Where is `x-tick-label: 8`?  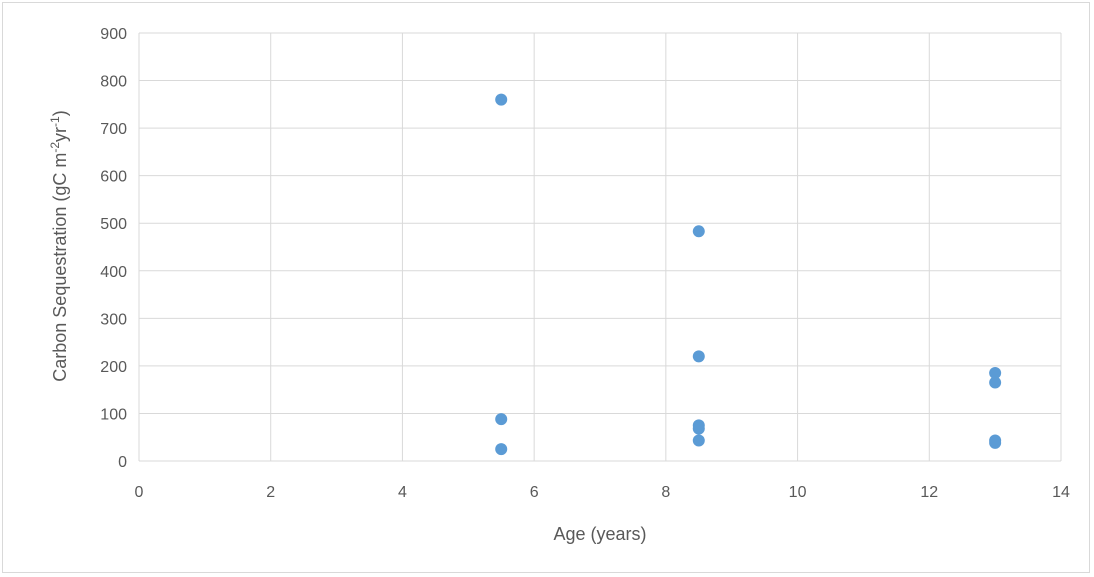 x-tick-label: 8 is located at coordinates (665, 492).